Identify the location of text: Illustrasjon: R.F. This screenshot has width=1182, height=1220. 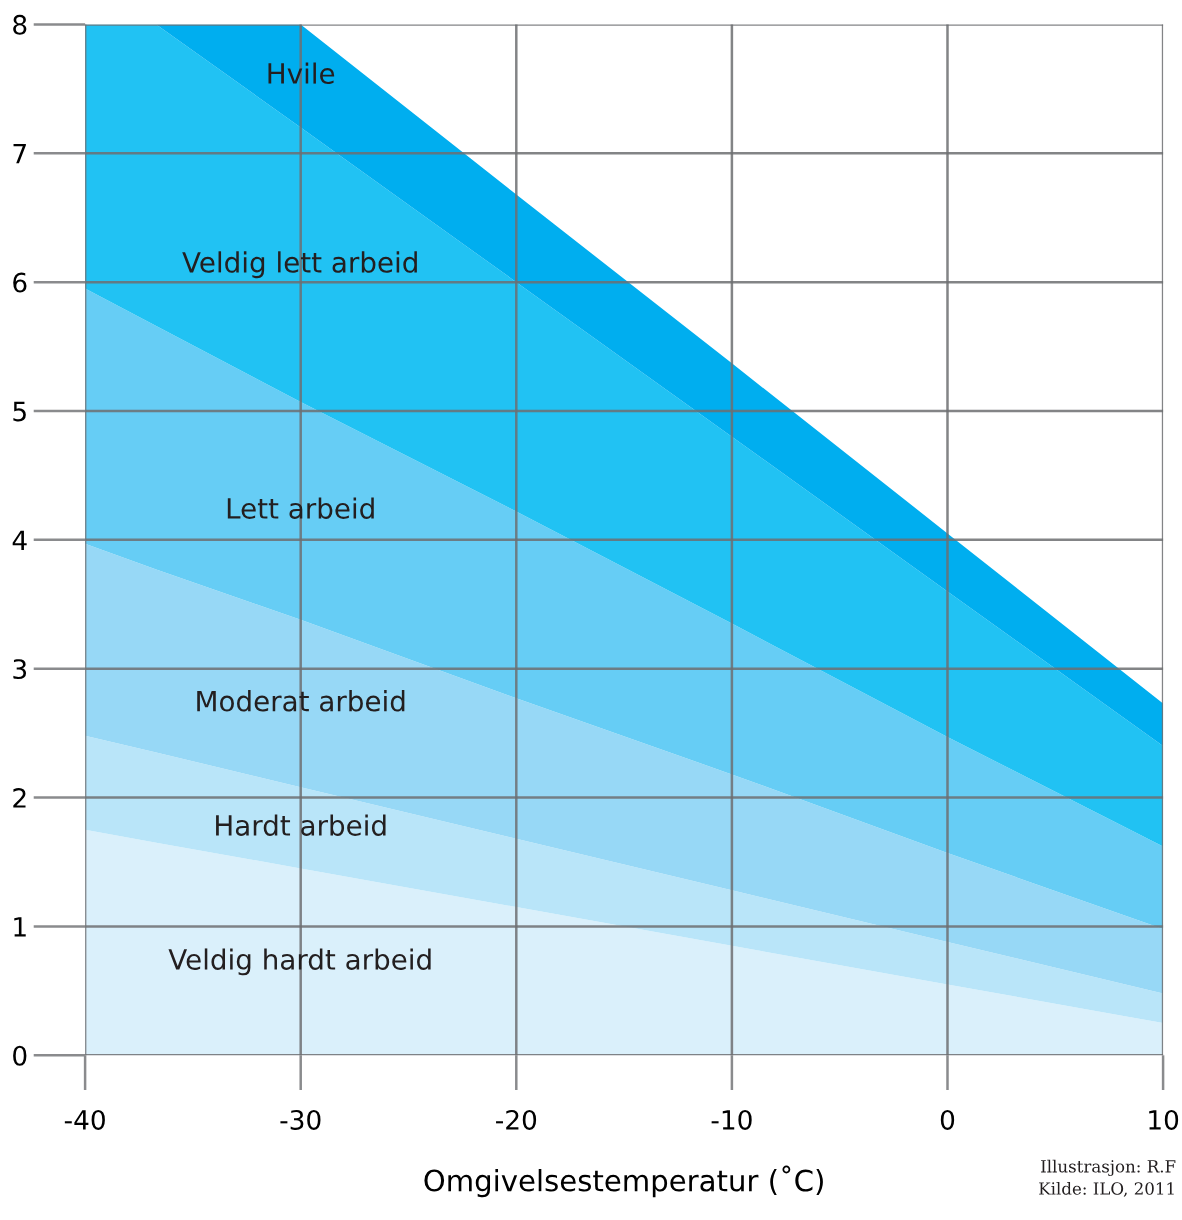
(1108, 1168).